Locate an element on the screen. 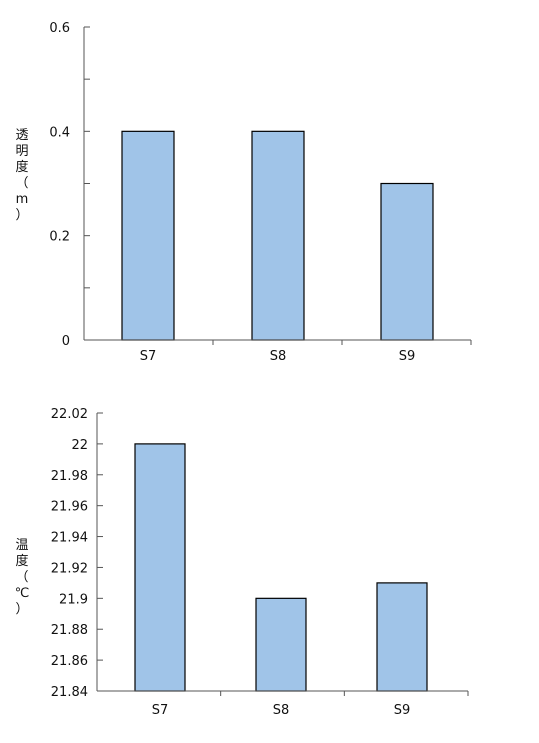 The height and width of the screenshot is (743, 539). y-axis-label: 透明度（ m） is located at coordinates (21, 175).